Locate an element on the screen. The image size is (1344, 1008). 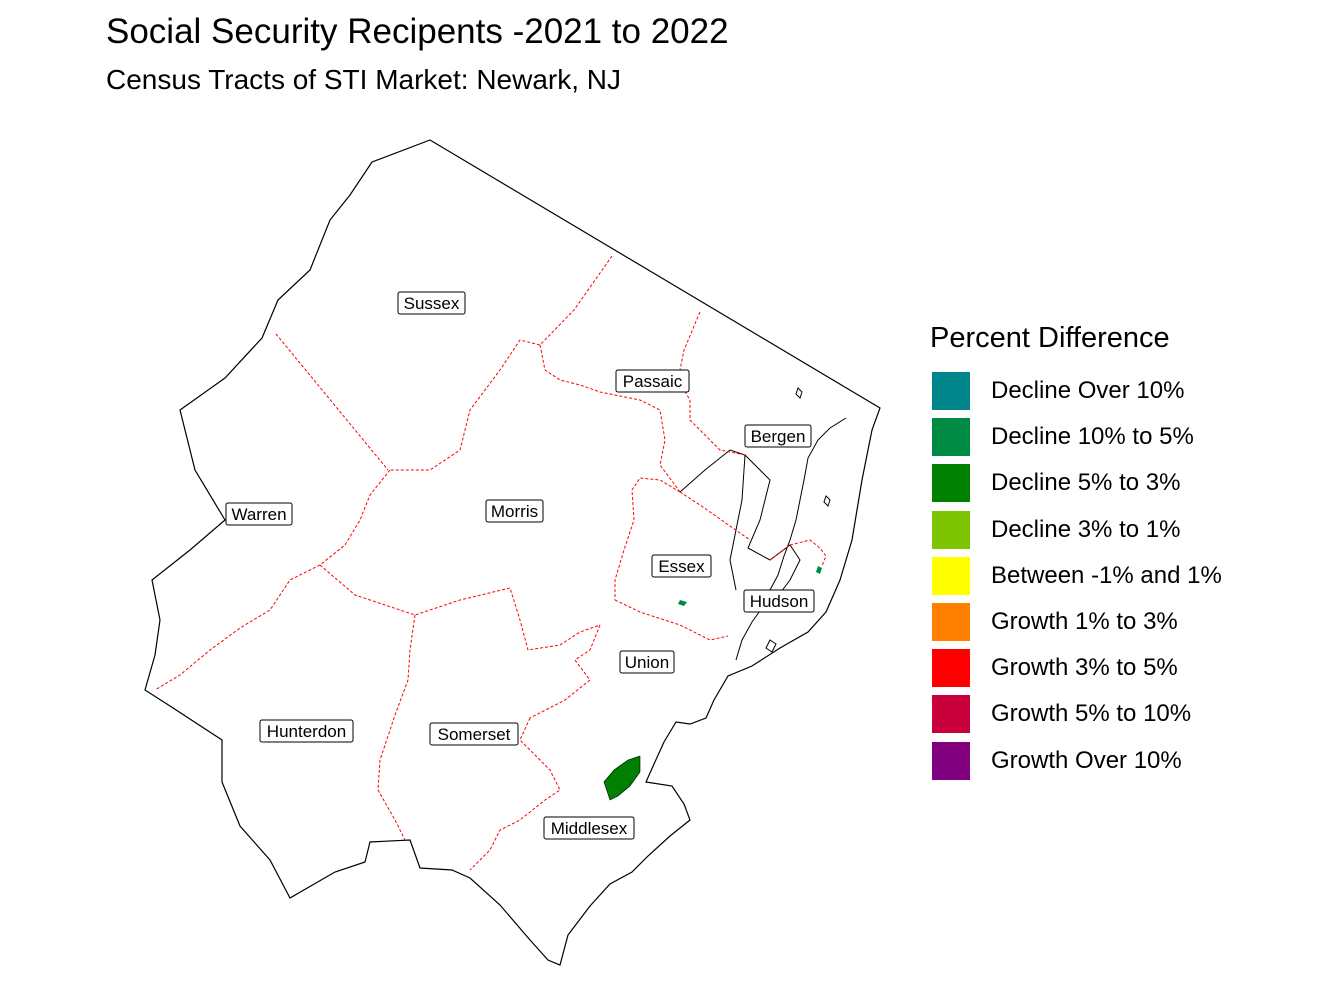
legend-label: Between -1% and 1% is located at coordinates (1106, 575).